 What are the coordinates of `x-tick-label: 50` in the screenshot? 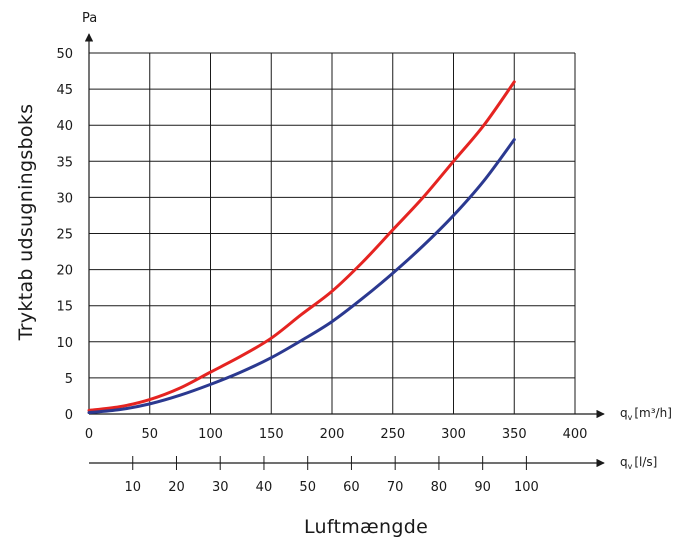 It's located at (149, 434).